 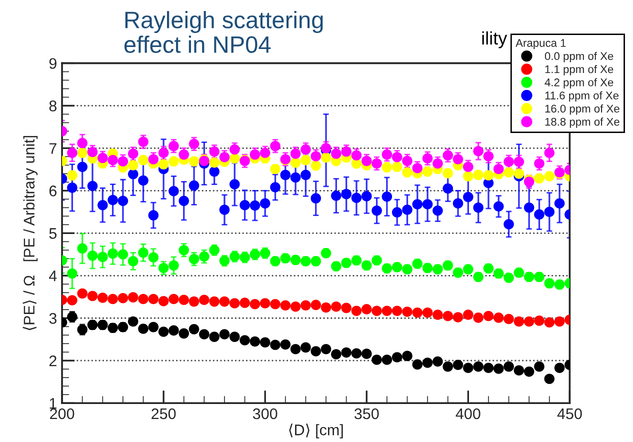 What do you see at coordinates (582, 96) in the screenshot?
I see `legend-label: 11.6 ppm of Xe` at bounding box center [582, 96].